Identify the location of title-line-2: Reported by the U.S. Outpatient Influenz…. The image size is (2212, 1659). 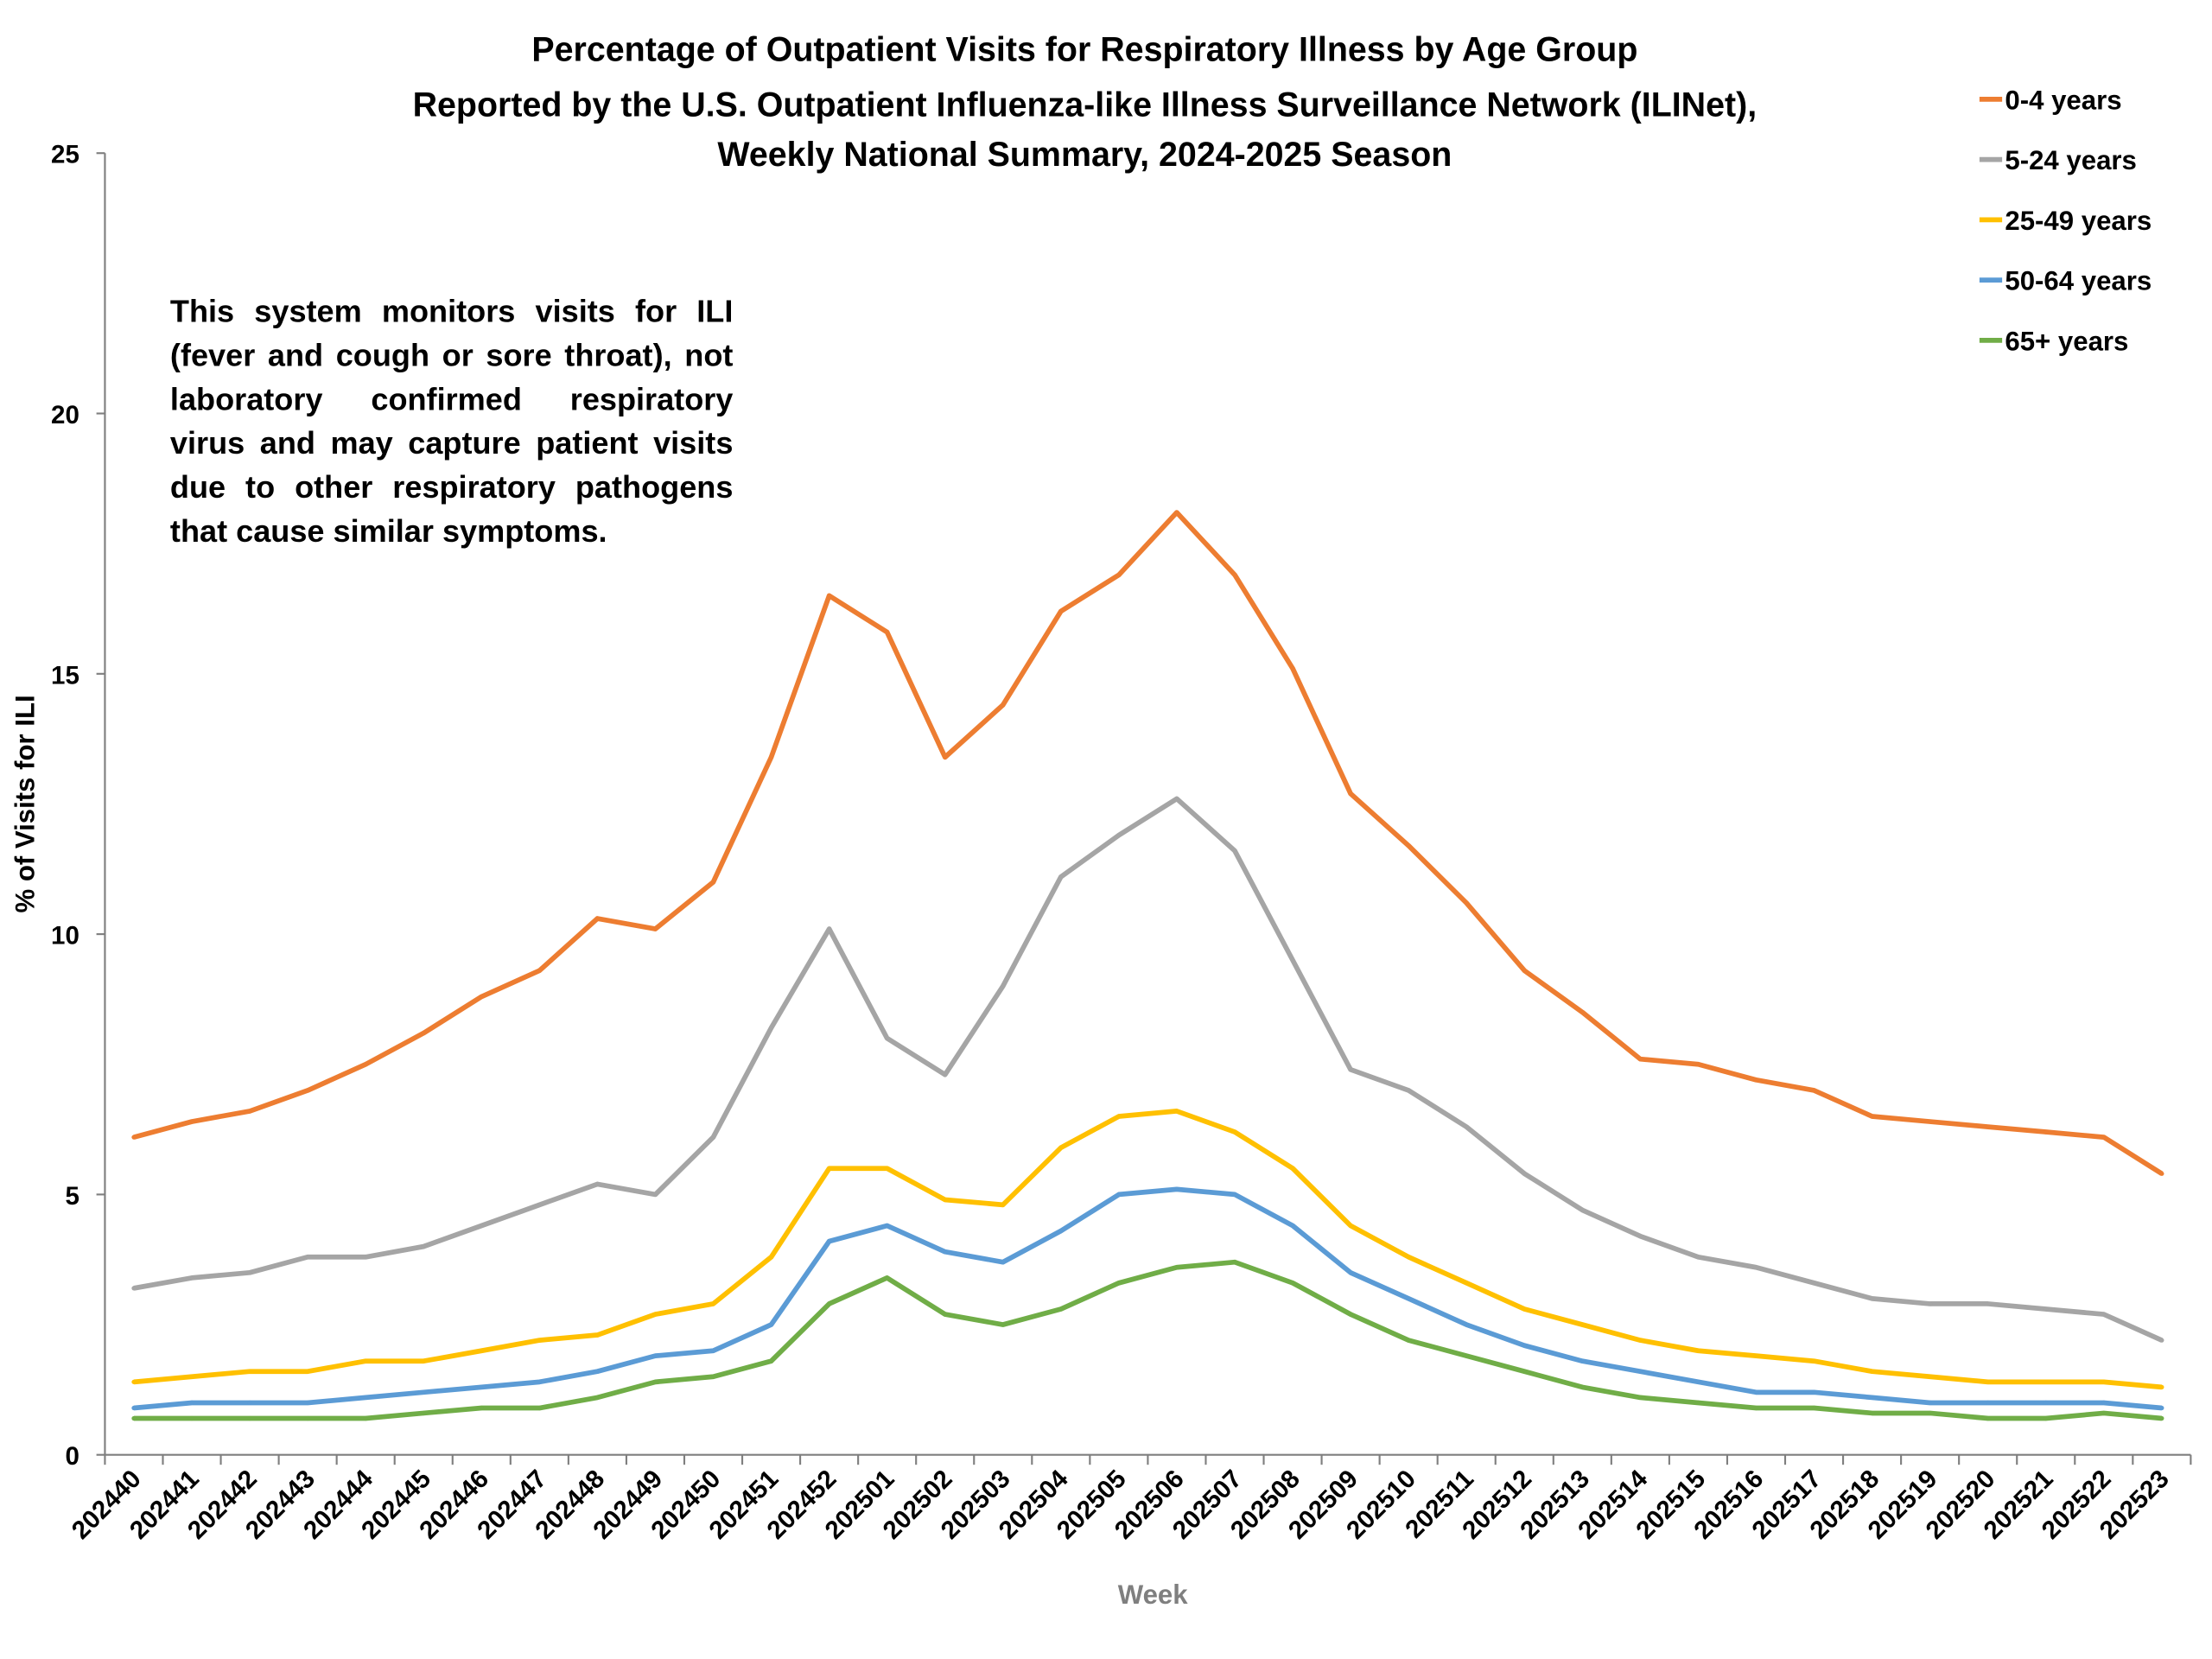
(1085, 105).